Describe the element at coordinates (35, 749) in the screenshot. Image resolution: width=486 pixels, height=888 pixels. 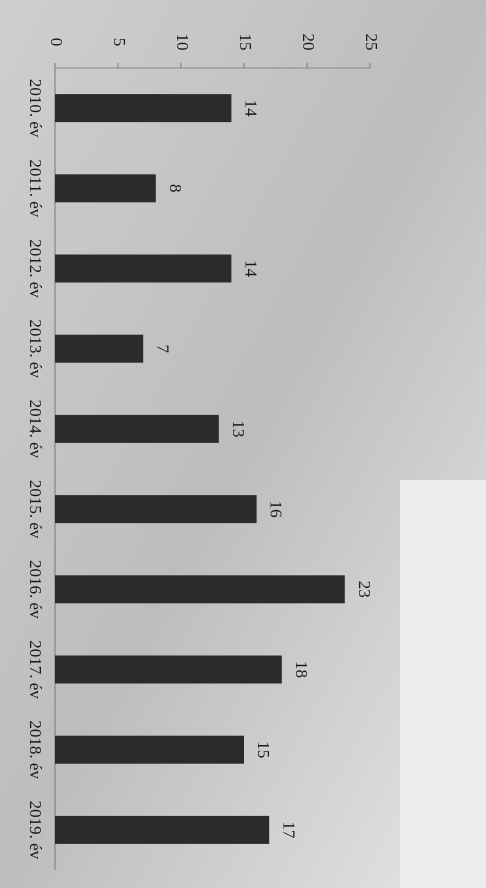
I see `x-tick-label: 2018. év` at that location.